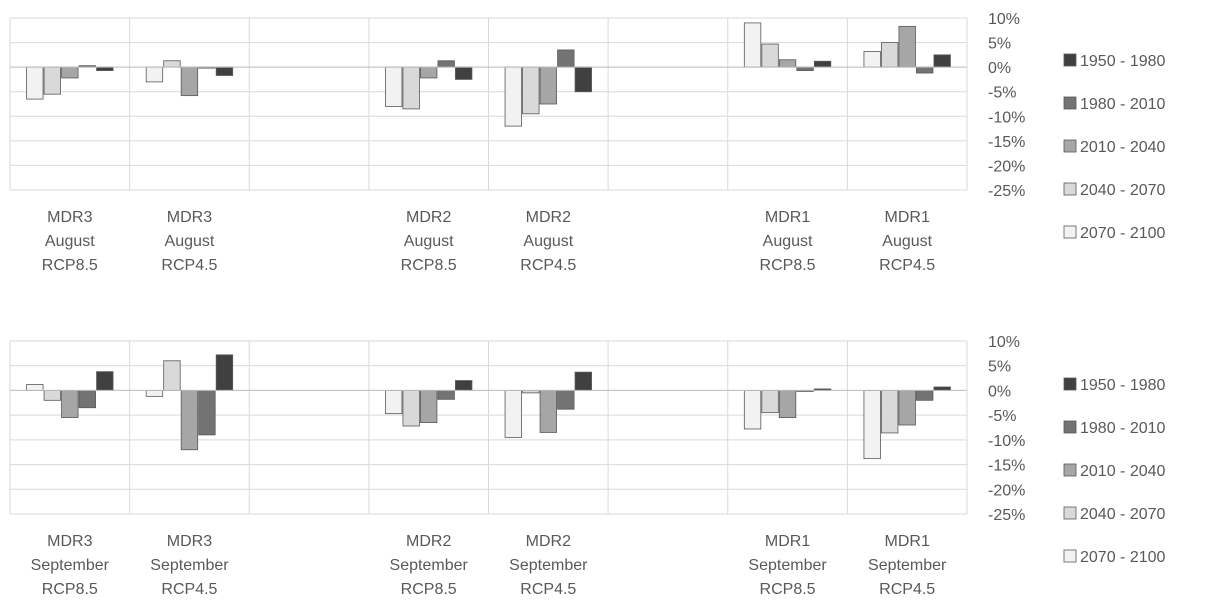  Describe the element at coordinates (999, 367) in the screenshot. I see `y-tick-label: 5%` at that location.